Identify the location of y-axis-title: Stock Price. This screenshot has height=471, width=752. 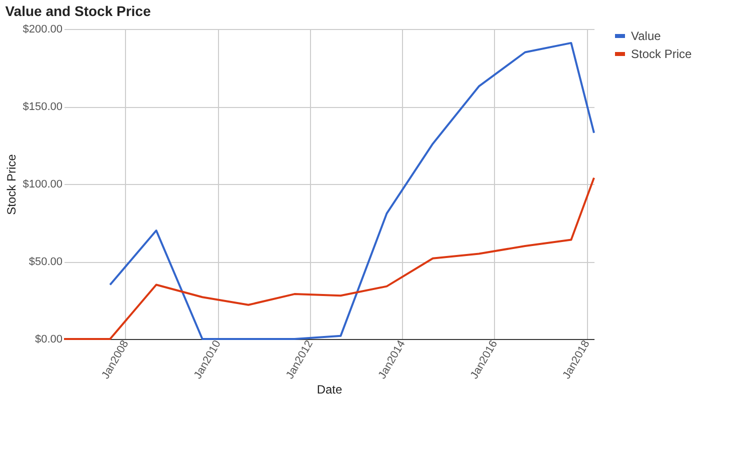
(11, 184).